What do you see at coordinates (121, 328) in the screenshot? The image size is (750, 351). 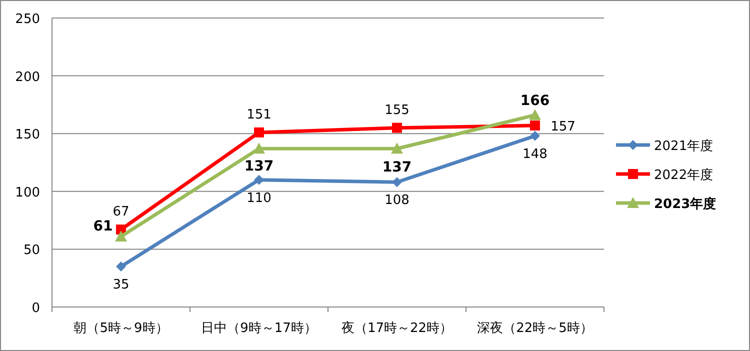 I see `x-tick-label: 朝（5時～9時）` at bounding box center [121, 328].